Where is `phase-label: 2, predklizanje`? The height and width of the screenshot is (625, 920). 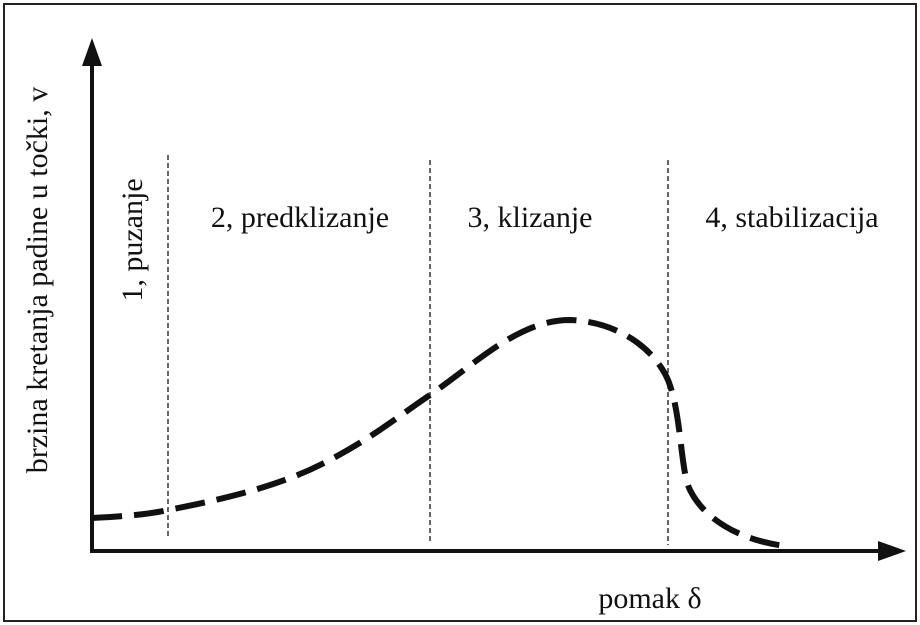 phase-label: 2, predklizanje is located at coordinates (300, 217).